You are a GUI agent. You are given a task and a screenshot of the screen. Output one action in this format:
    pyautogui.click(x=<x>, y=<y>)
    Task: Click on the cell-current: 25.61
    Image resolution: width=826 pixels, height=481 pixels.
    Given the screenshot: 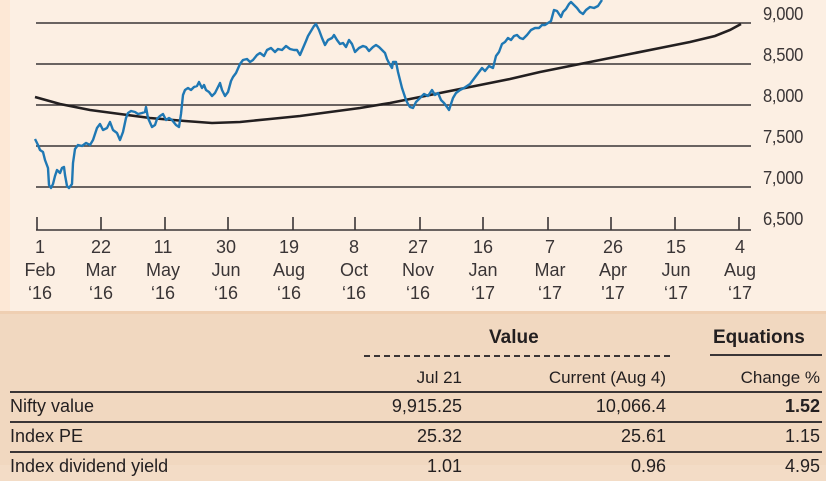 What is the action you would take?
    pyautogui.click(x=643, y=436)
    